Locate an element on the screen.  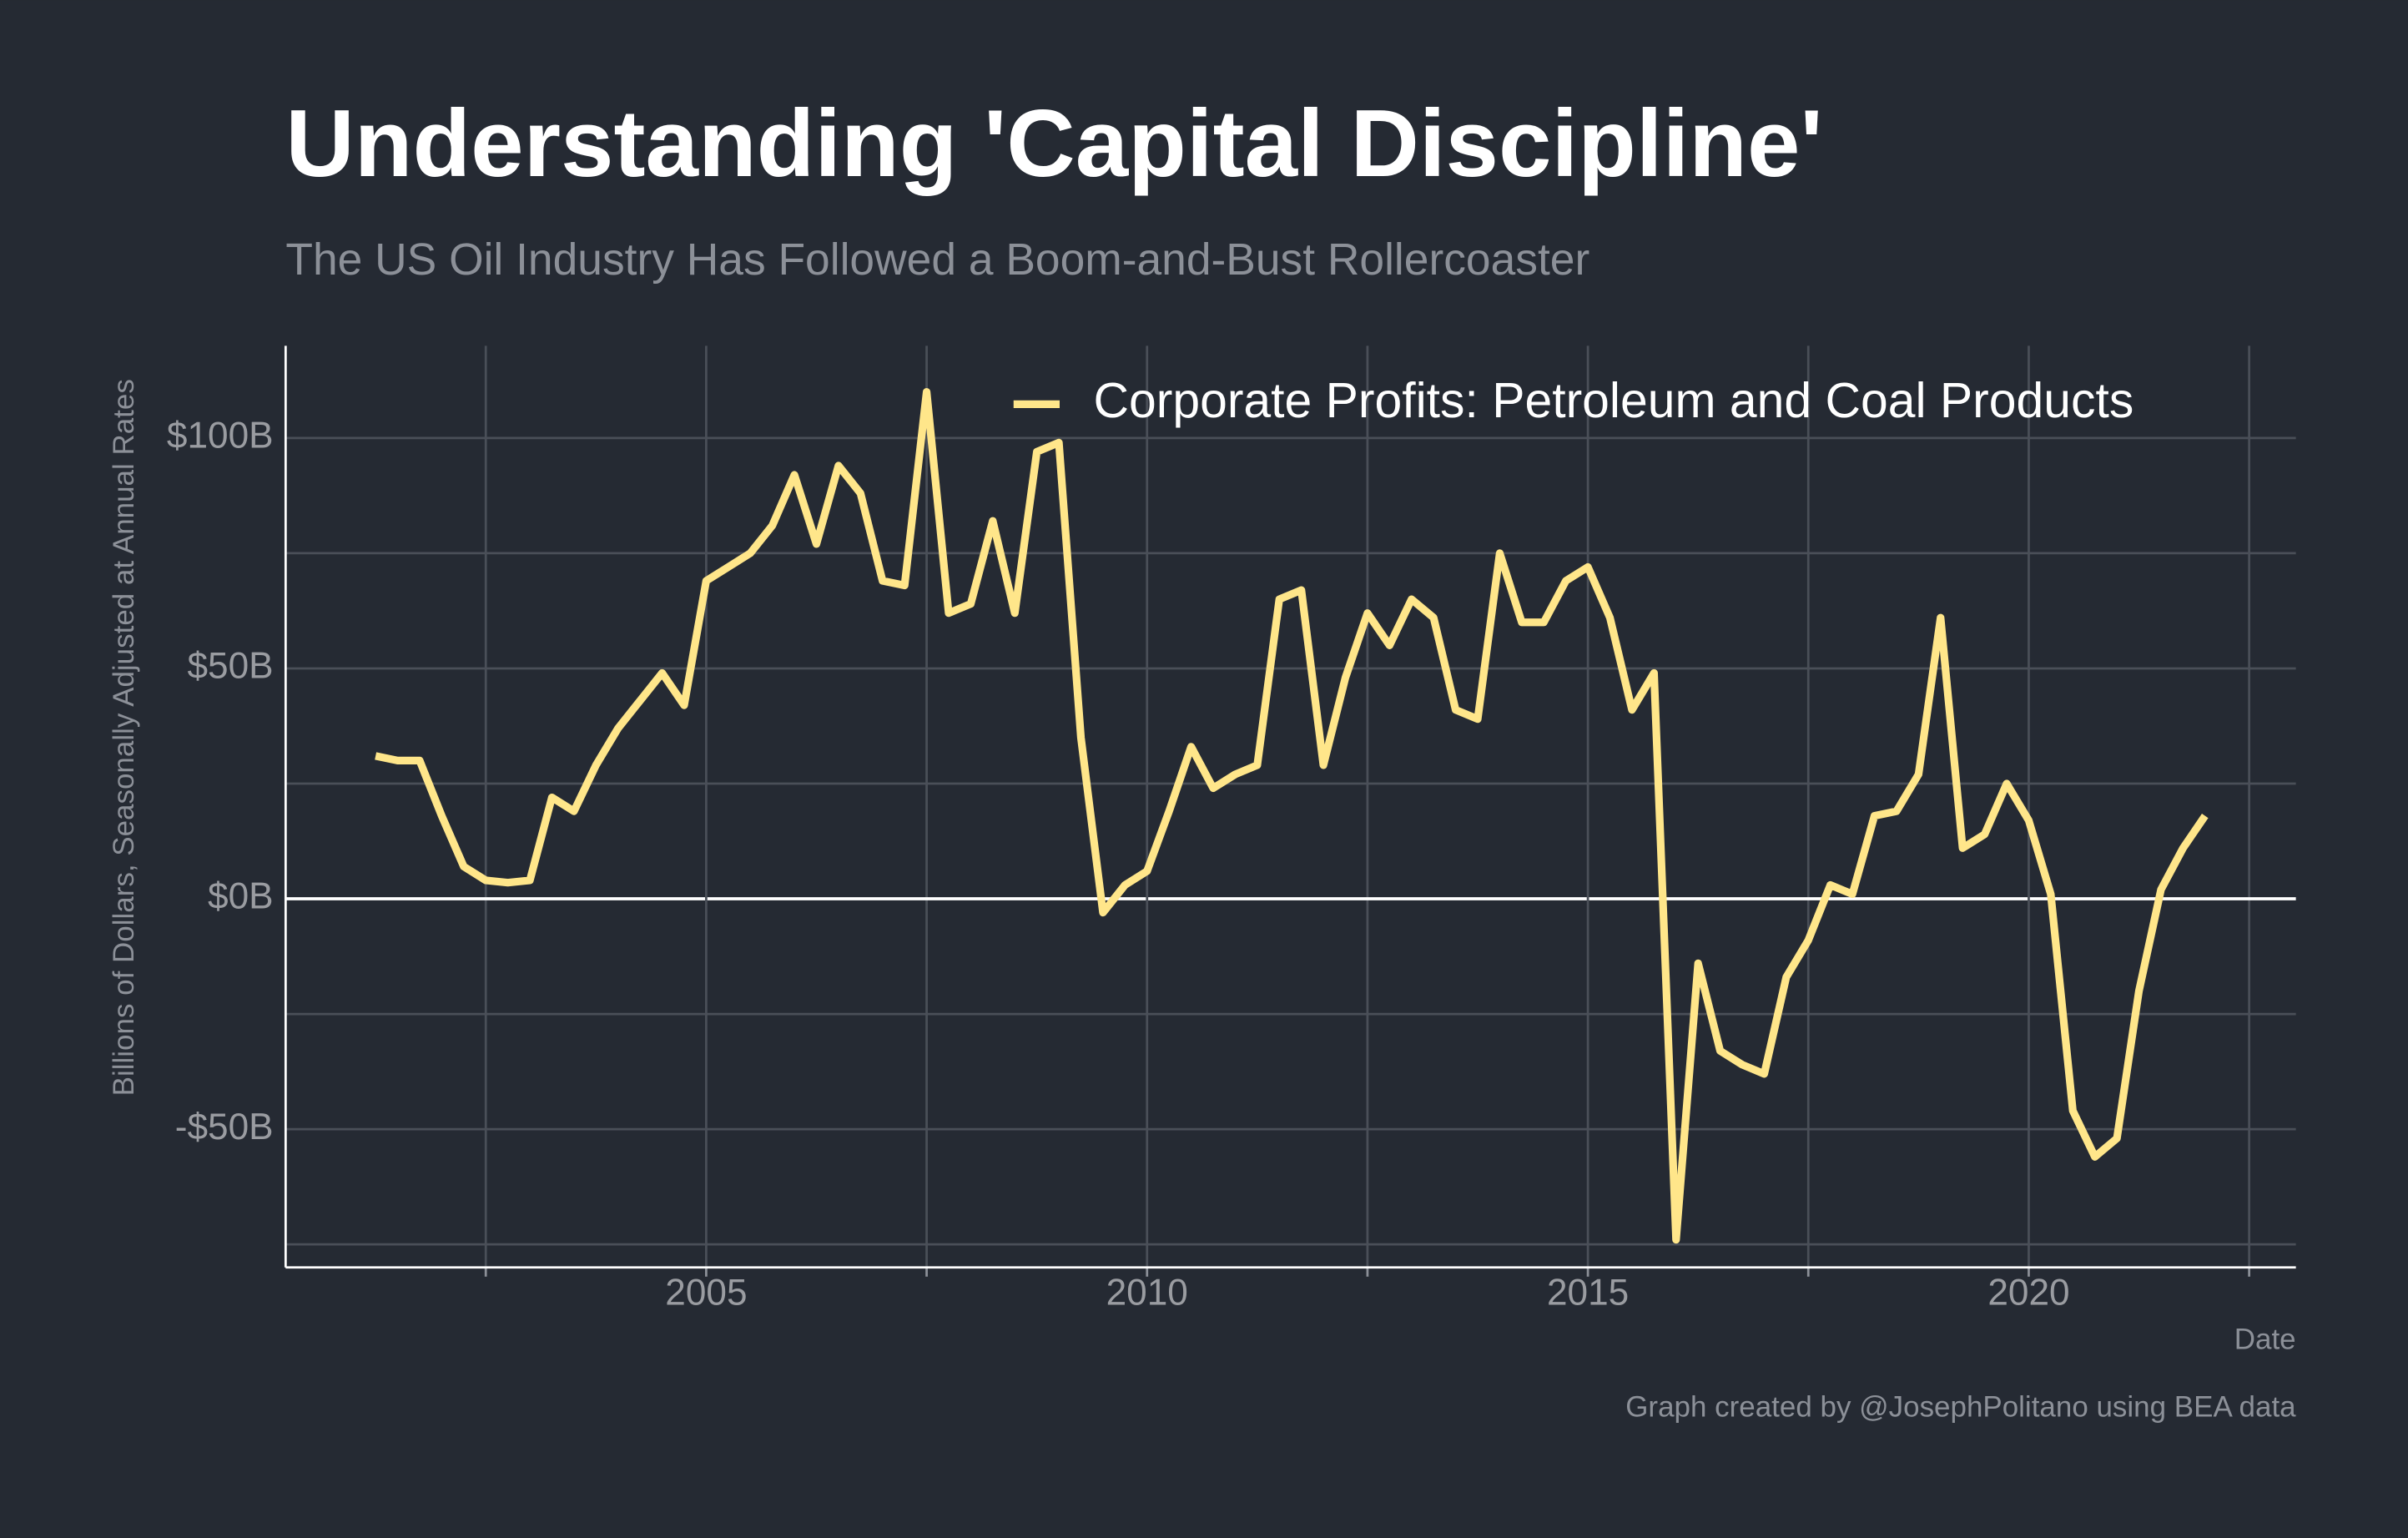
y-tick-label: $100B is located at coordinates (220, 436).